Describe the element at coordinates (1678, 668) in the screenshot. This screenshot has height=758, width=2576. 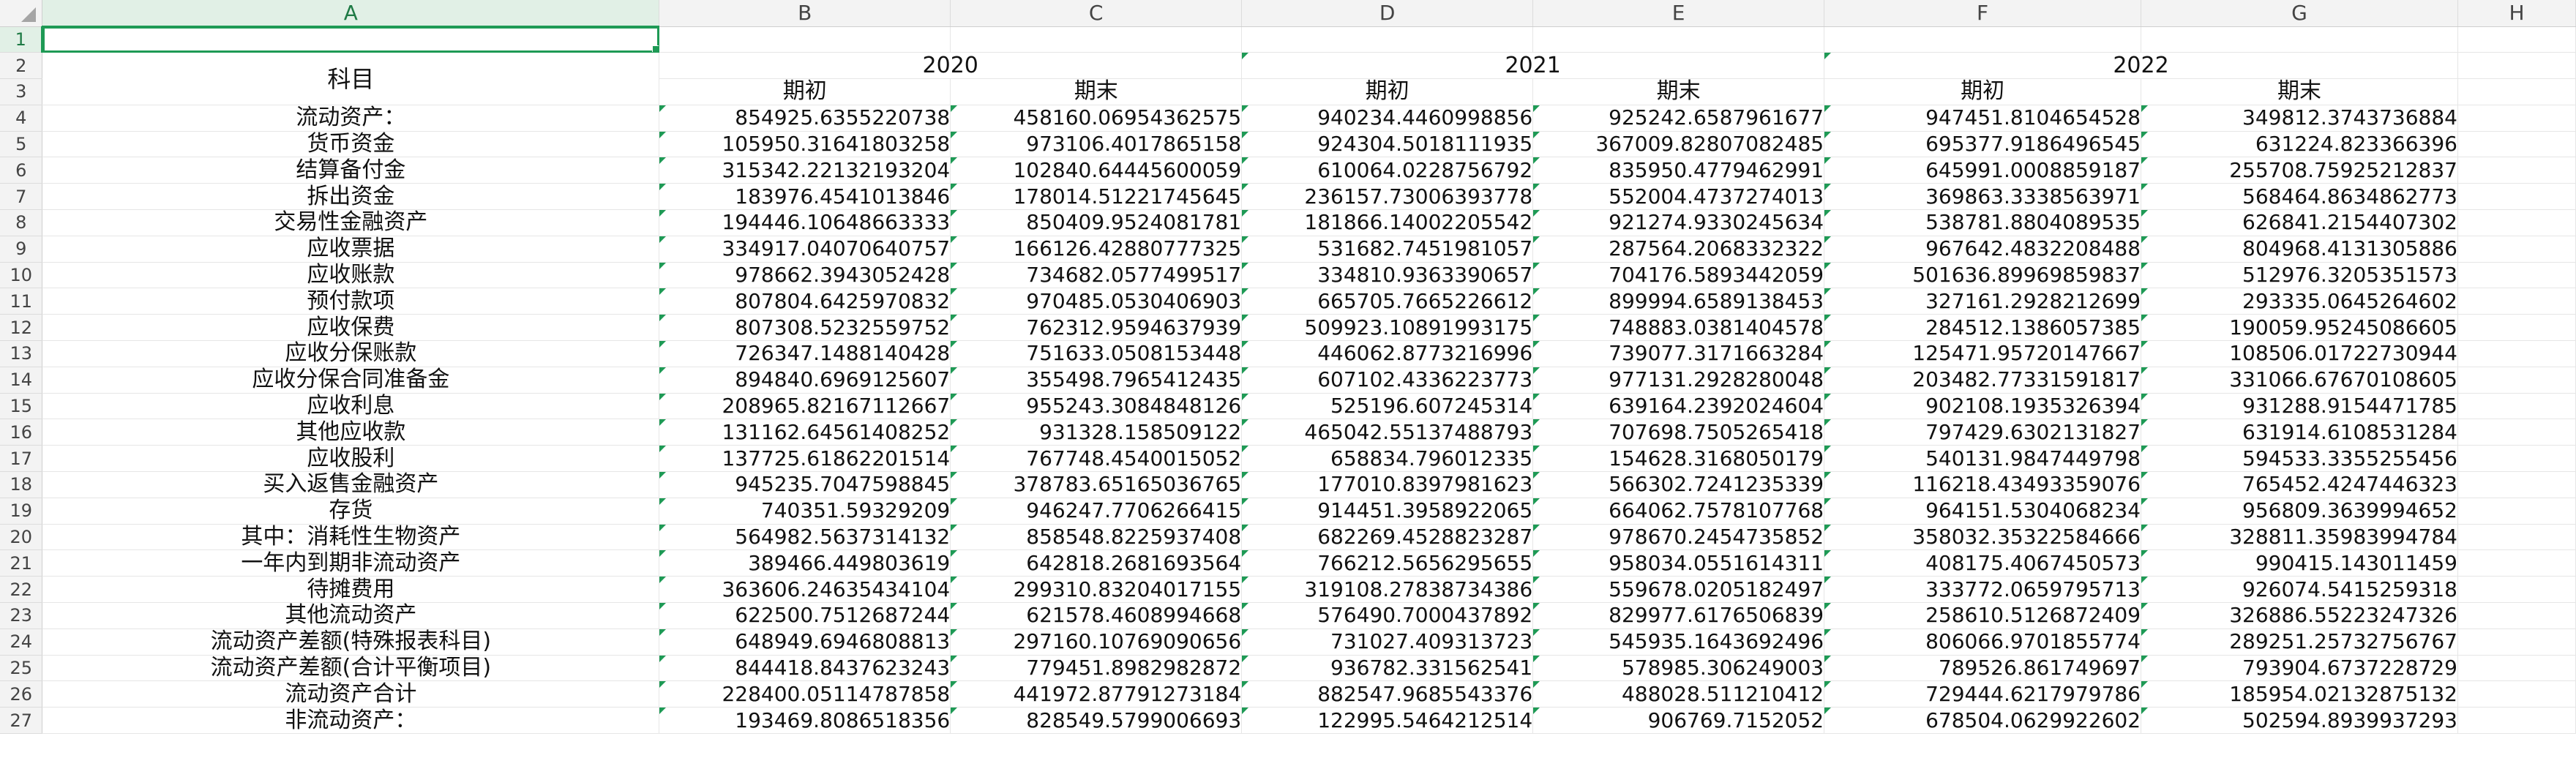
I see `value-cell: 578985.306249003` at that location.